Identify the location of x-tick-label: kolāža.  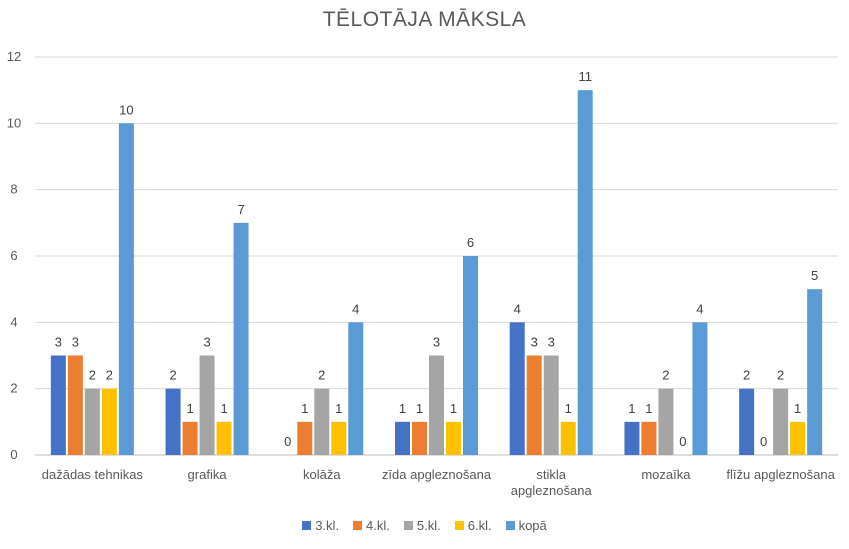
(322, 474).